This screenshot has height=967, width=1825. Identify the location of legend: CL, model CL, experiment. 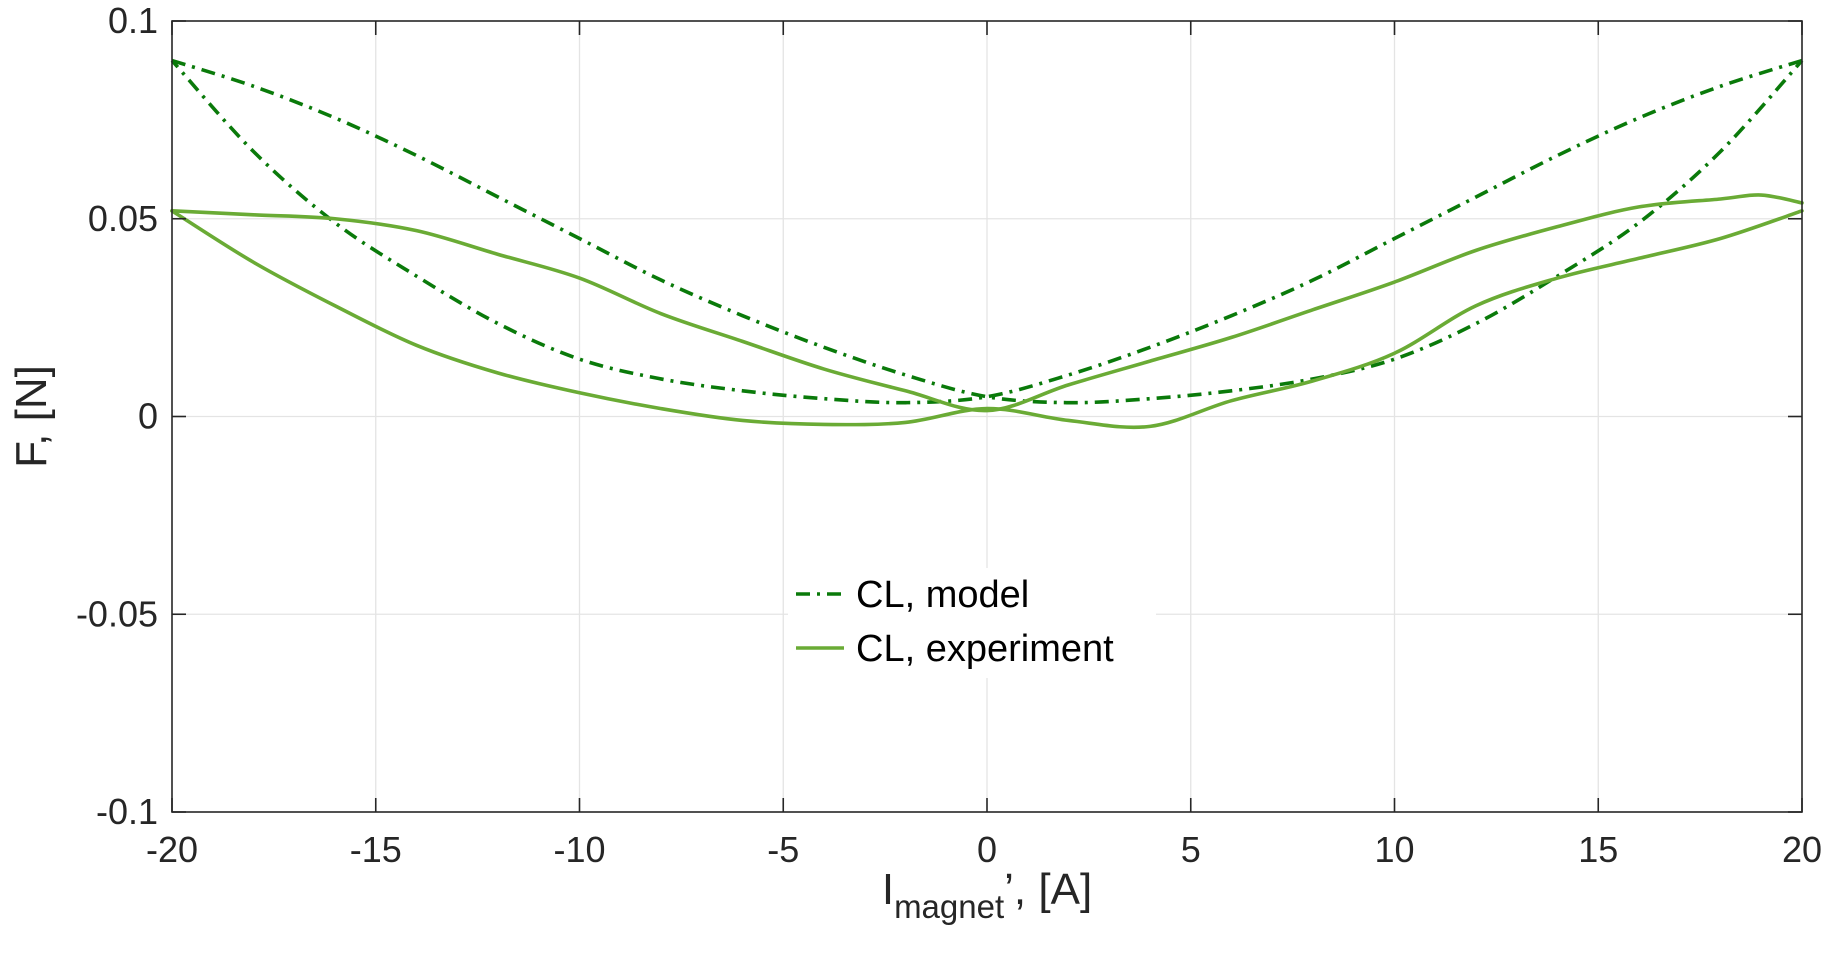
(972, 623).